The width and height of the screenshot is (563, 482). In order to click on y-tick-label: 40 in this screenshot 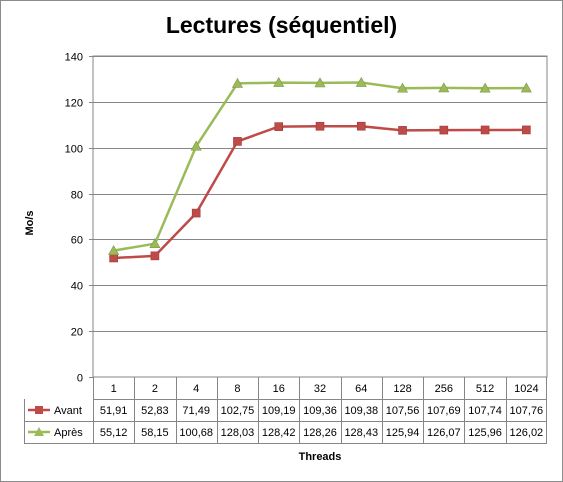, I will do `click(77, 287)`.